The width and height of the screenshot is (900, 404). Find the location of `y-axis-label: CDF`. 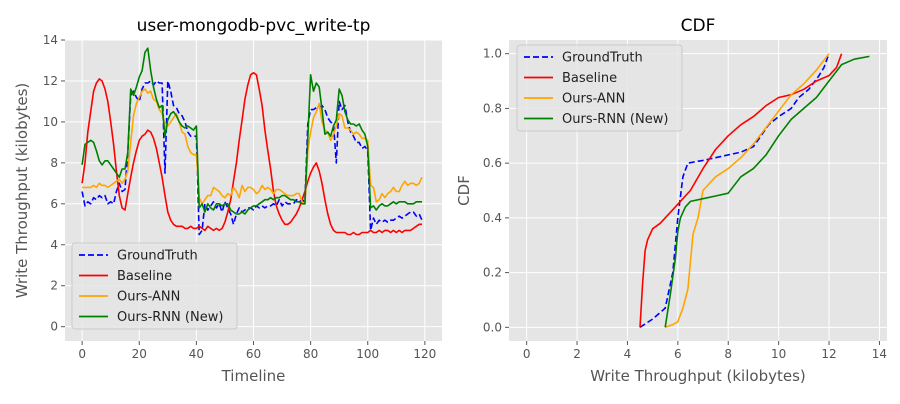

y-axis-label: CDF is located at coordinates (464, 190).